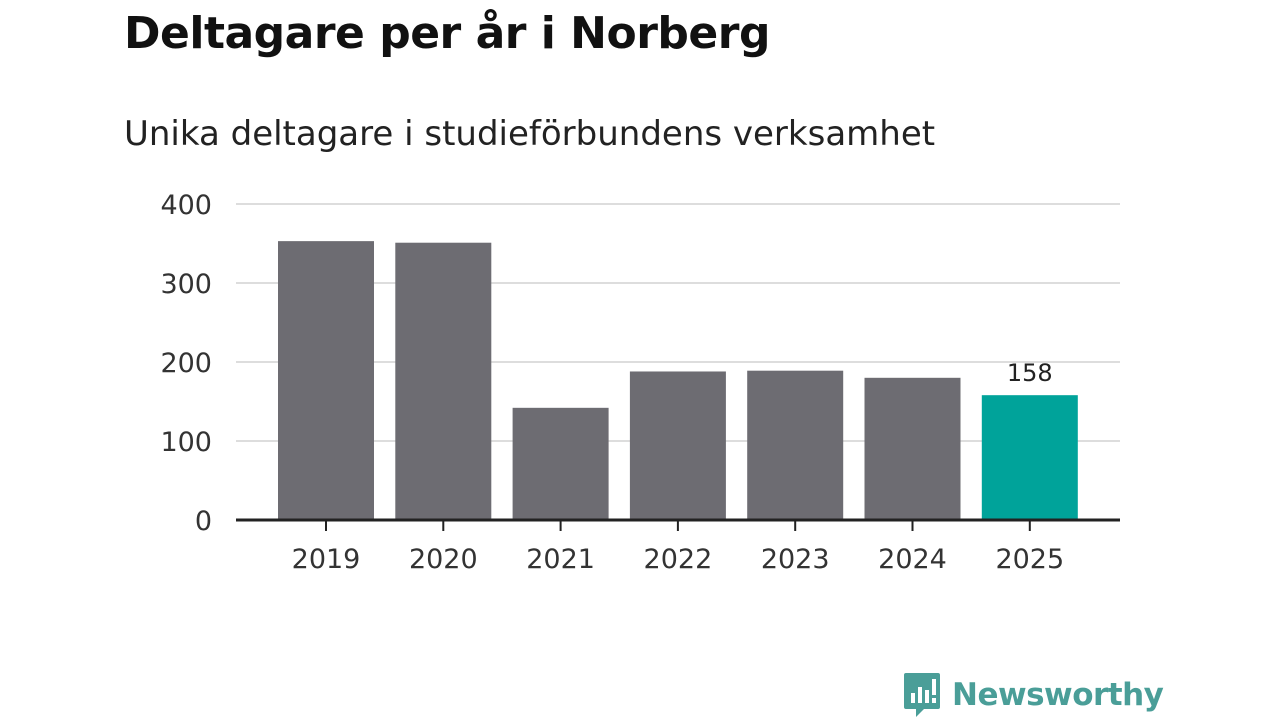 This screenshot has width=1280, height=720. Describe the element at coordinates (1058, 695) in the screenshot. I see `brand-name: Newsworthy` at that location.